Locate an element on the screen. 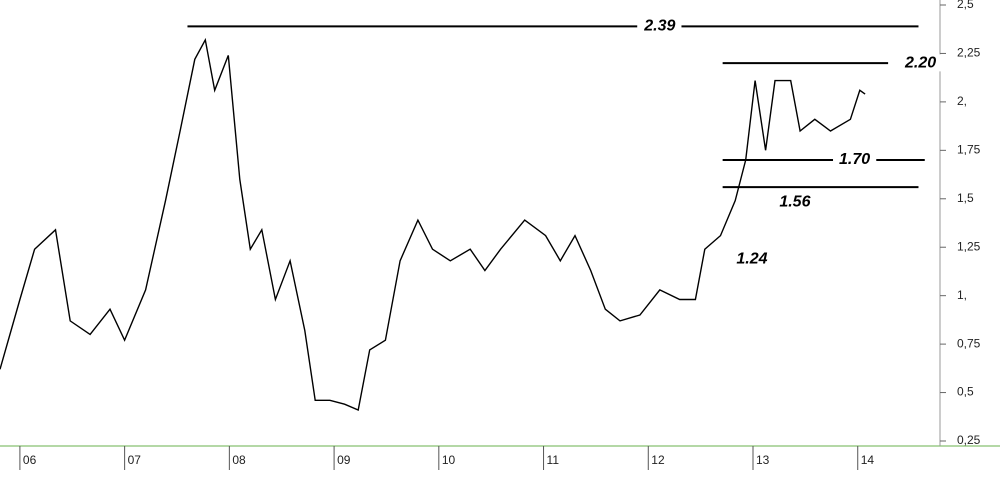 Image resolution: width=1000 pixels, height=497 pixels. y-tick-label: 1,25 is located at coordinates (969, 246).